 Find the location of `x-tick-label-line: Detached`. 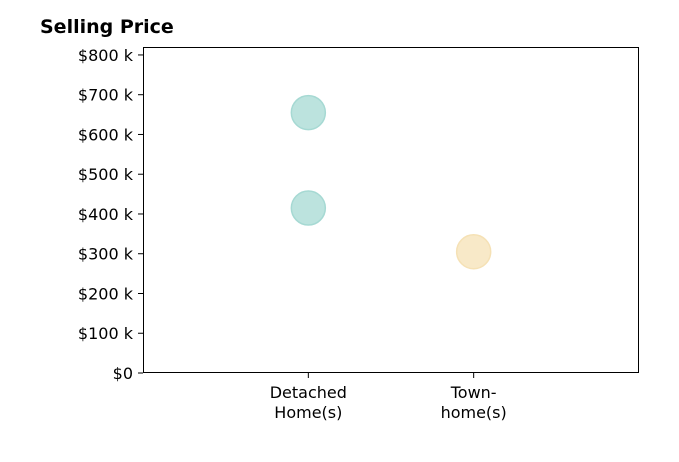

x-tick-label-line: Detached is located at coordinates (308, 392).